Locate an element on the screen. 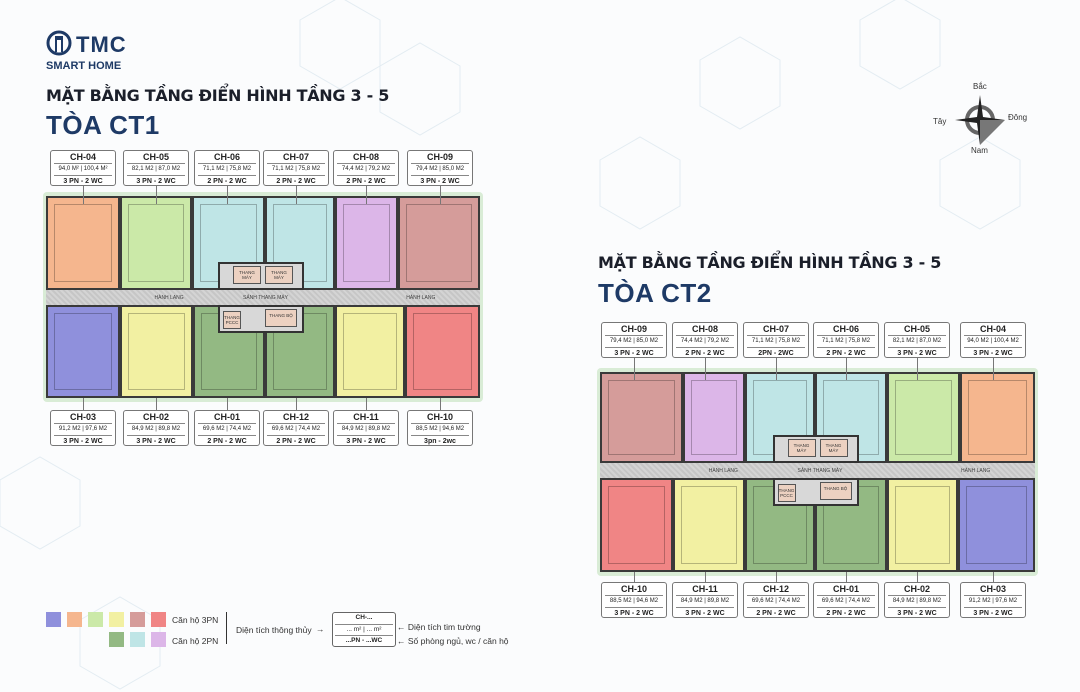 The width and height of the screenshot is (1080, 692). ct2-unit-label-ch-01: CH-01 69,6 M2 | 74,4 M2 2 PN - 2 WC is located at coordinates (846, 600).